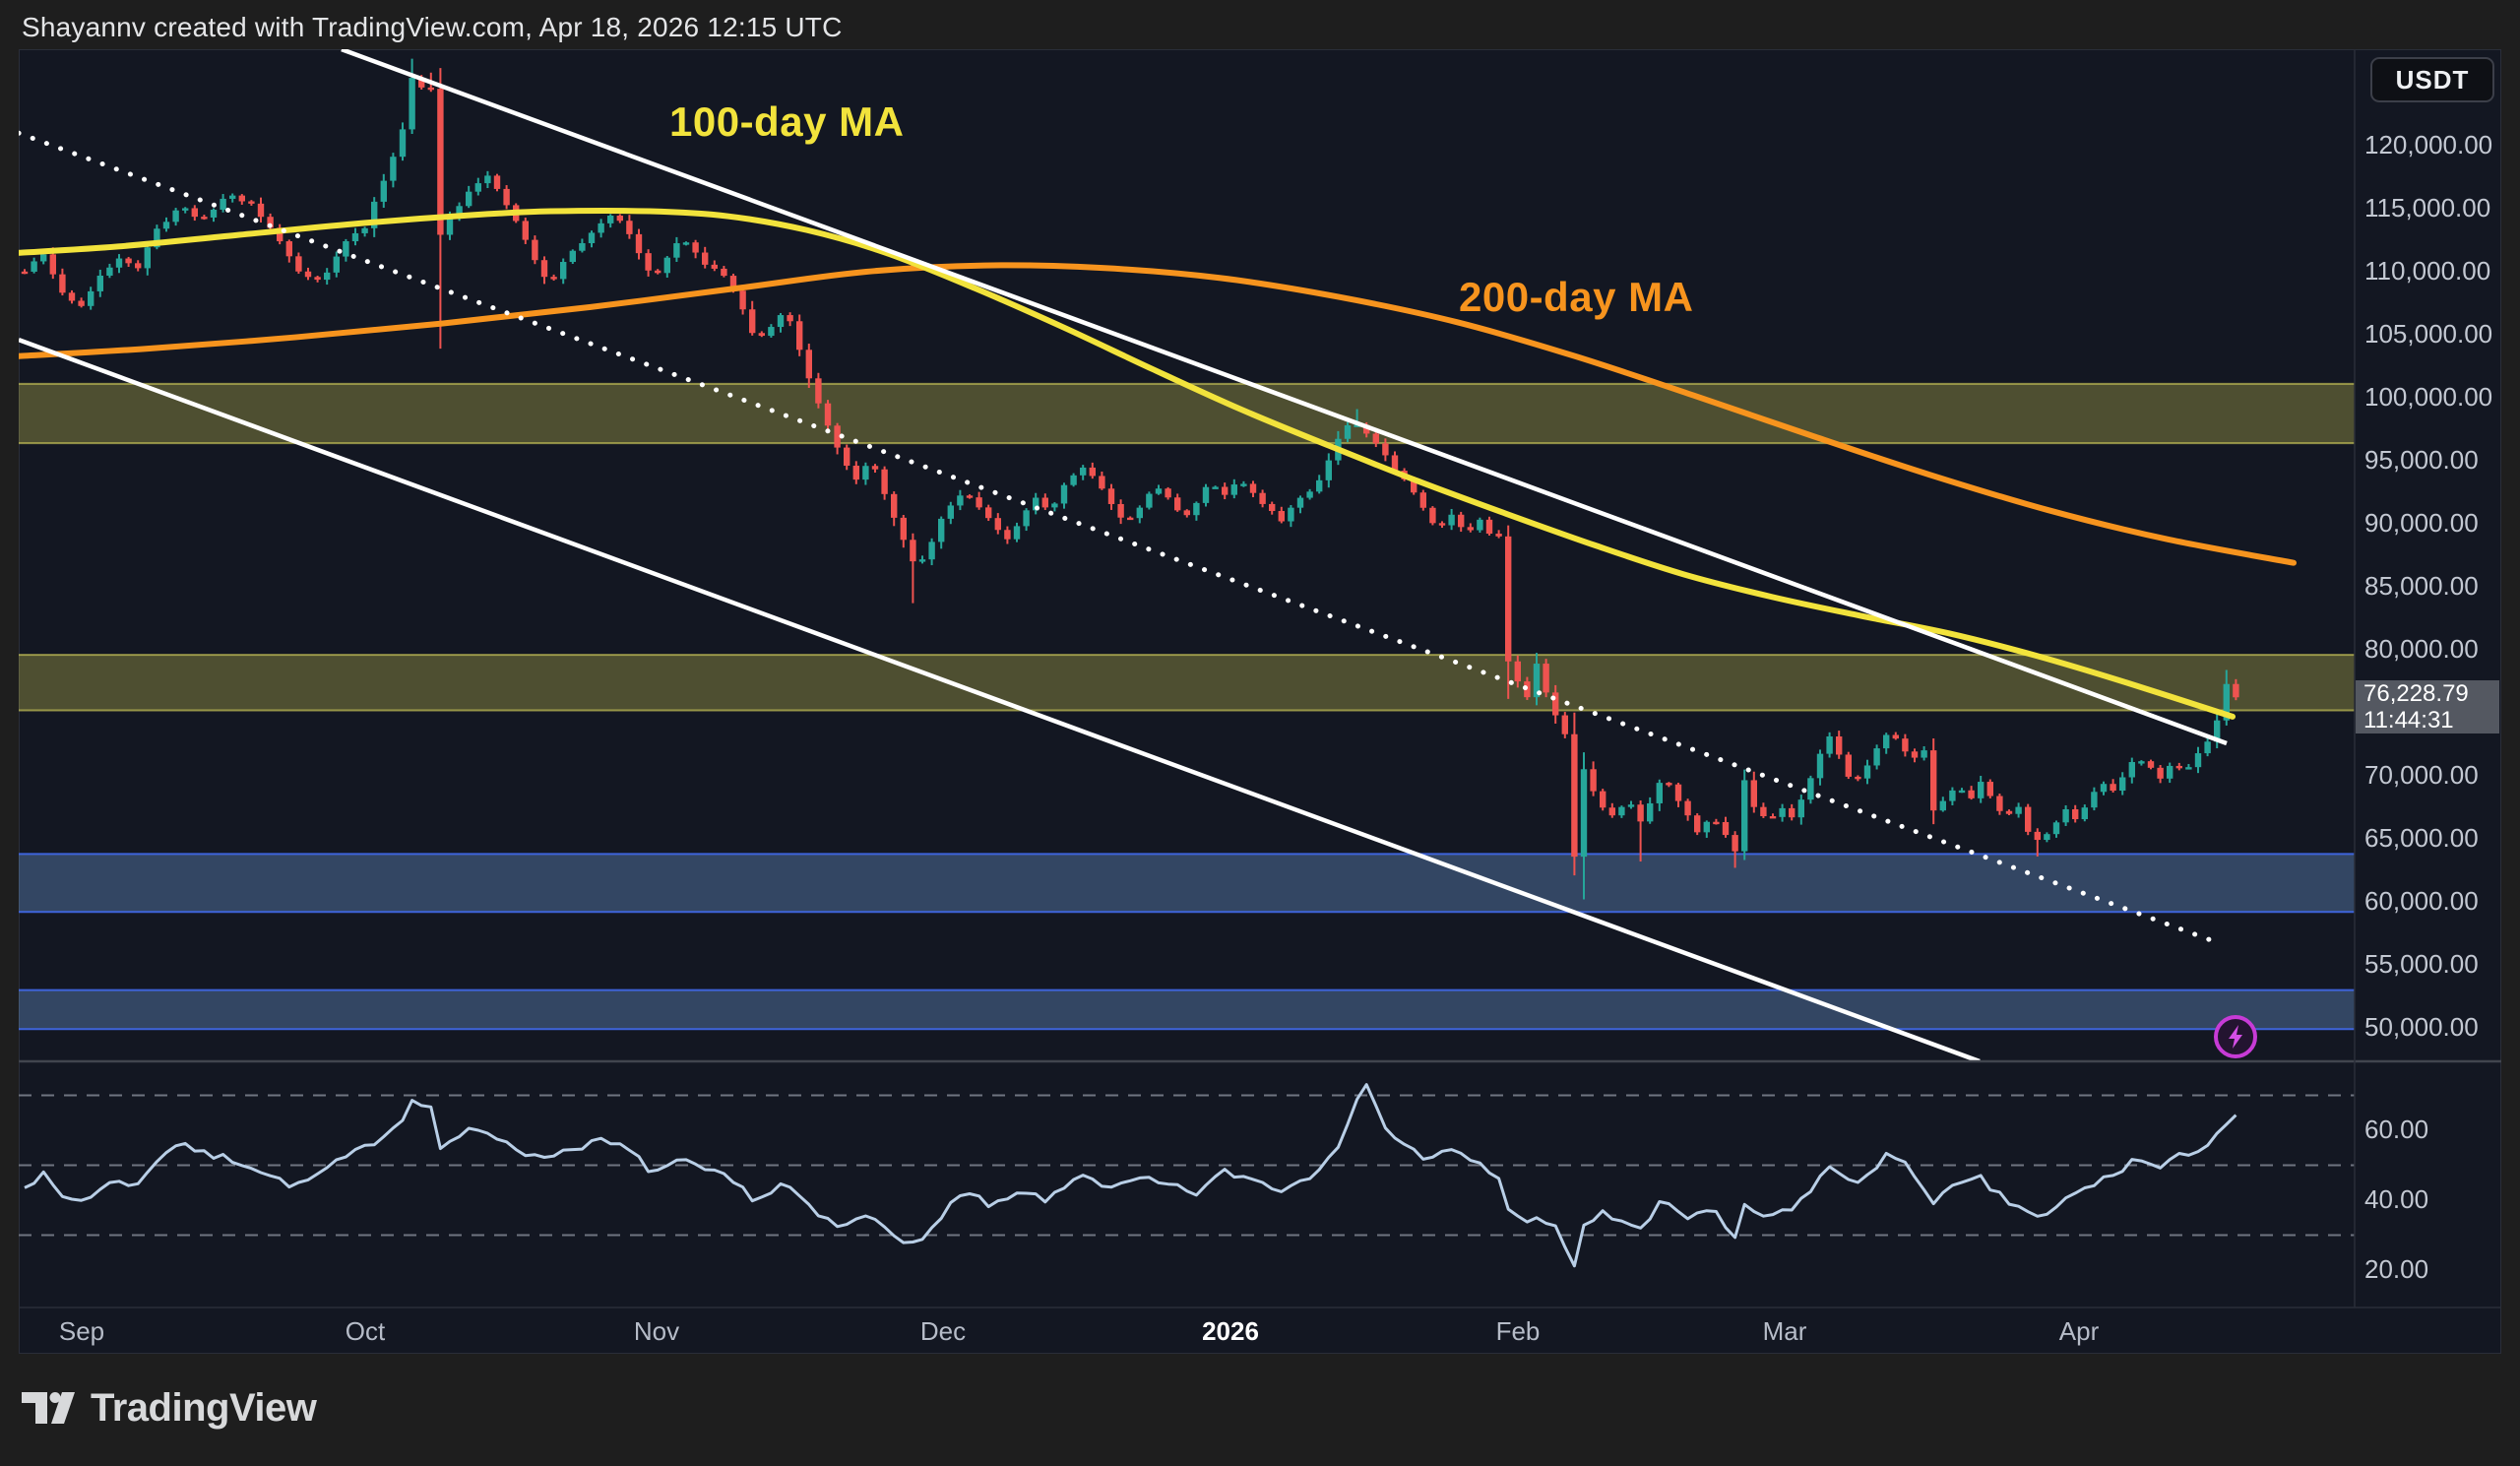  Describe the element at coordinates (2421, 649) in the screenshot. I see `price-axis-label: 80,000.00` at that location.